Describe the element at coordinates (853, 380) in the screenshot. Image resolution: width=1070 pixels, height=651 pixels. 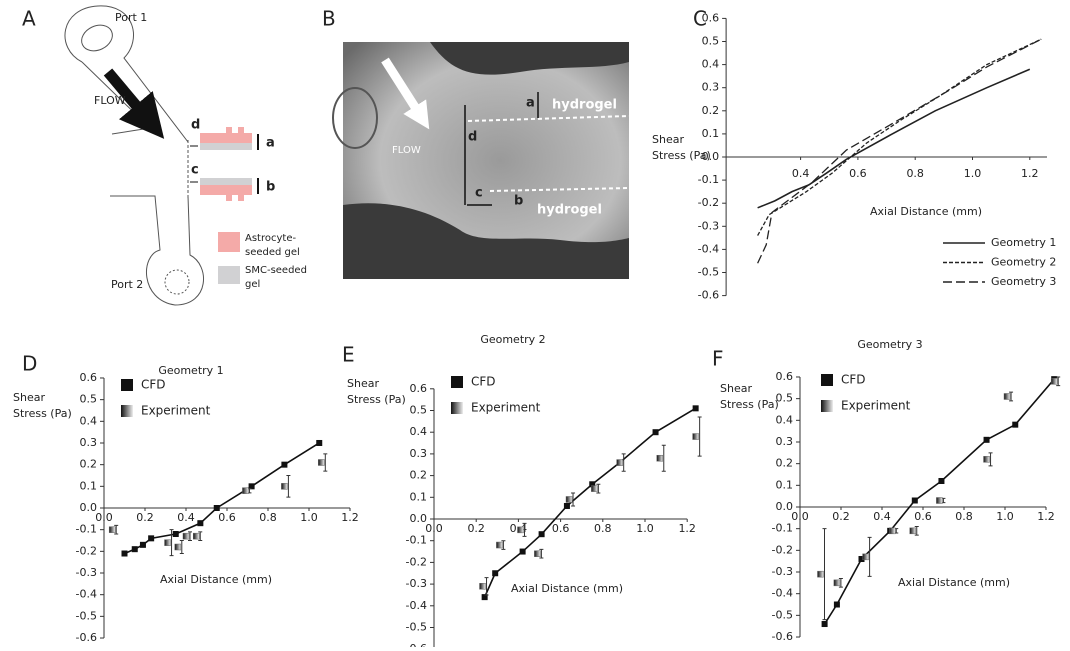
I see `legend-label: CFD` at that location.